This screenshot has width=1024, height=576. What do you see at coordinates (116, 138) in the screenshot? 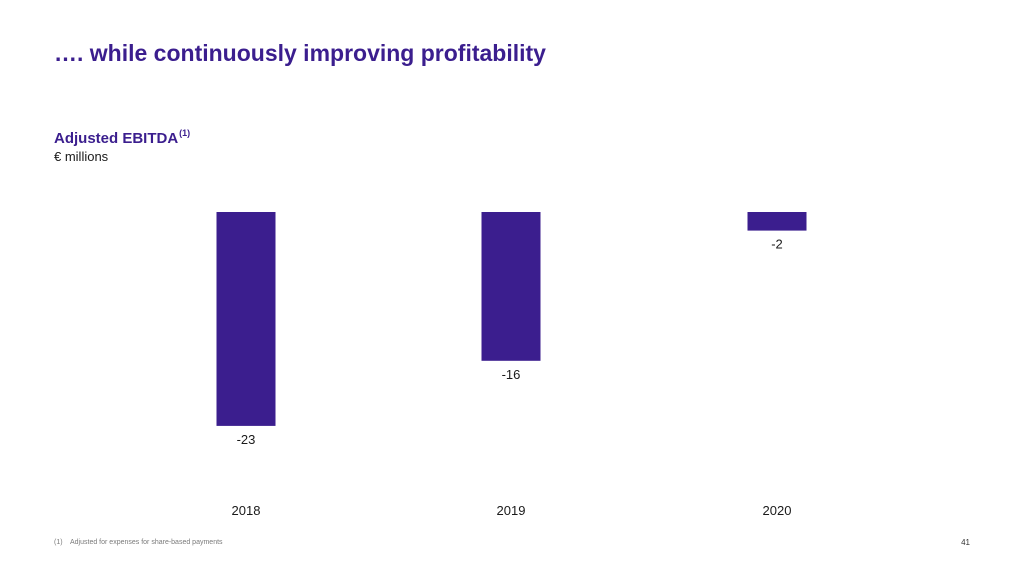
I see `chart-title-text: Adjusted EBITDA` at bounding box center [116, 138].